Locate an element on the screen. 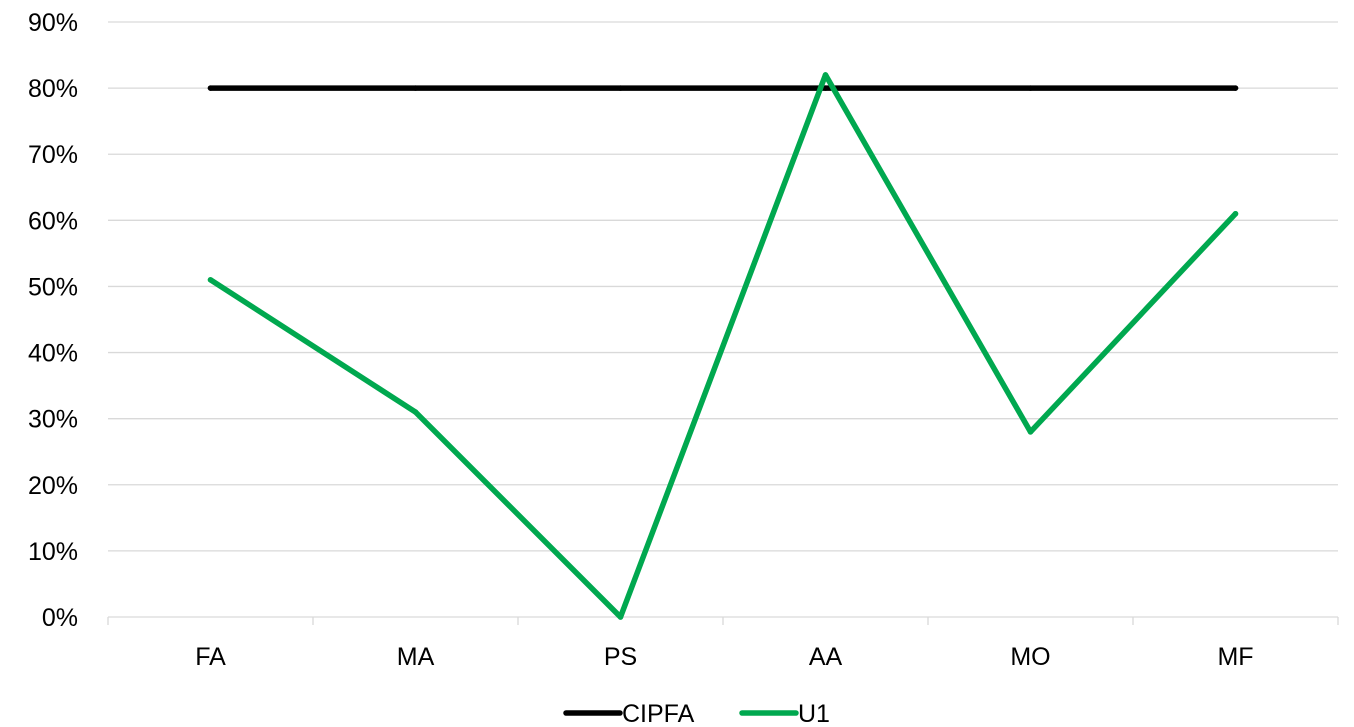 The image size is (1354, 727). legend-label-u1: U1 is located at coordinates (814, 713).